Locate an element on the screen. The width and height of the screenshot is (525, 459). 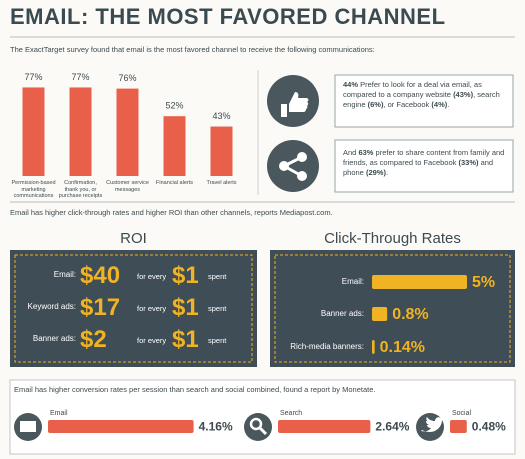
callout-run: , search engine is located at coordinates (421, 99).